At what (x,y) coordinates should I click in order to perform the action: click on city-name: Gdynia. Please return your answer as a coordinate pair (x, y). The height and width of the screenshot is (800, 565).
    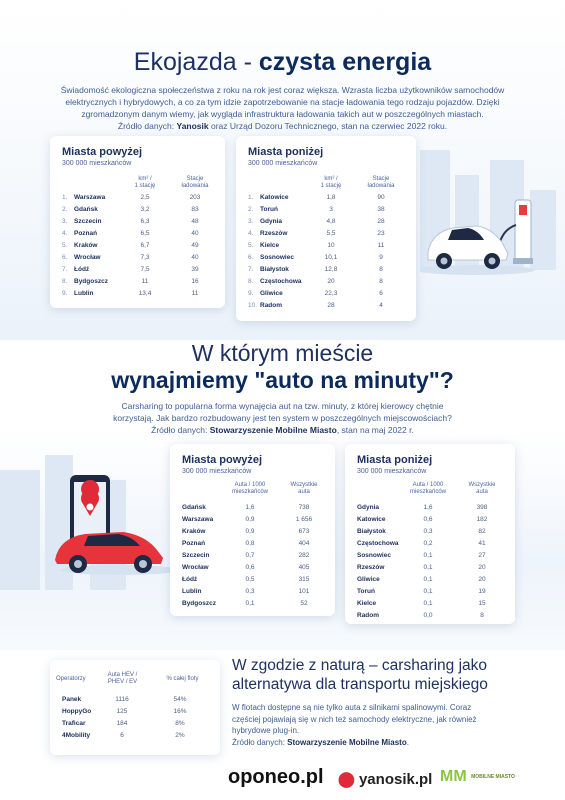
    Looking at the image, I should click on (368, 507).